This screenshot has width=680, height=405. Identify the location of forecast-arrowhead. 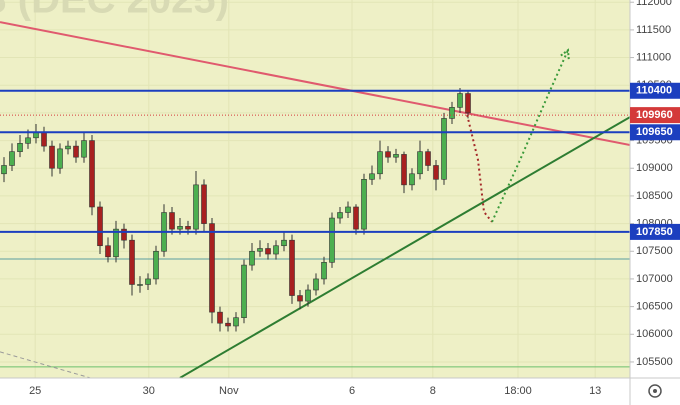
(565, 54).